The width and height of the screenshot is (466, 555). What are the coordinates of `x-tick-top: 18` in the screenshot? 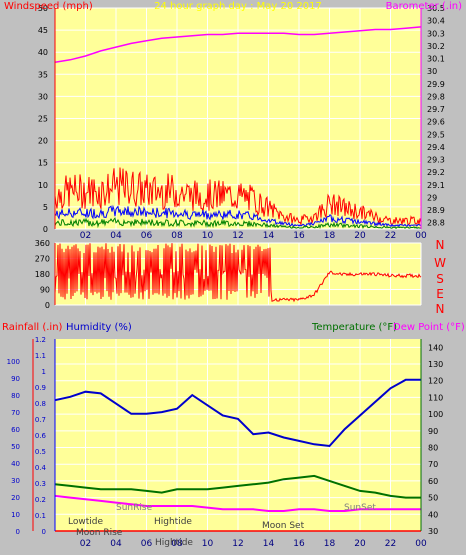 It's located at (330, 236).